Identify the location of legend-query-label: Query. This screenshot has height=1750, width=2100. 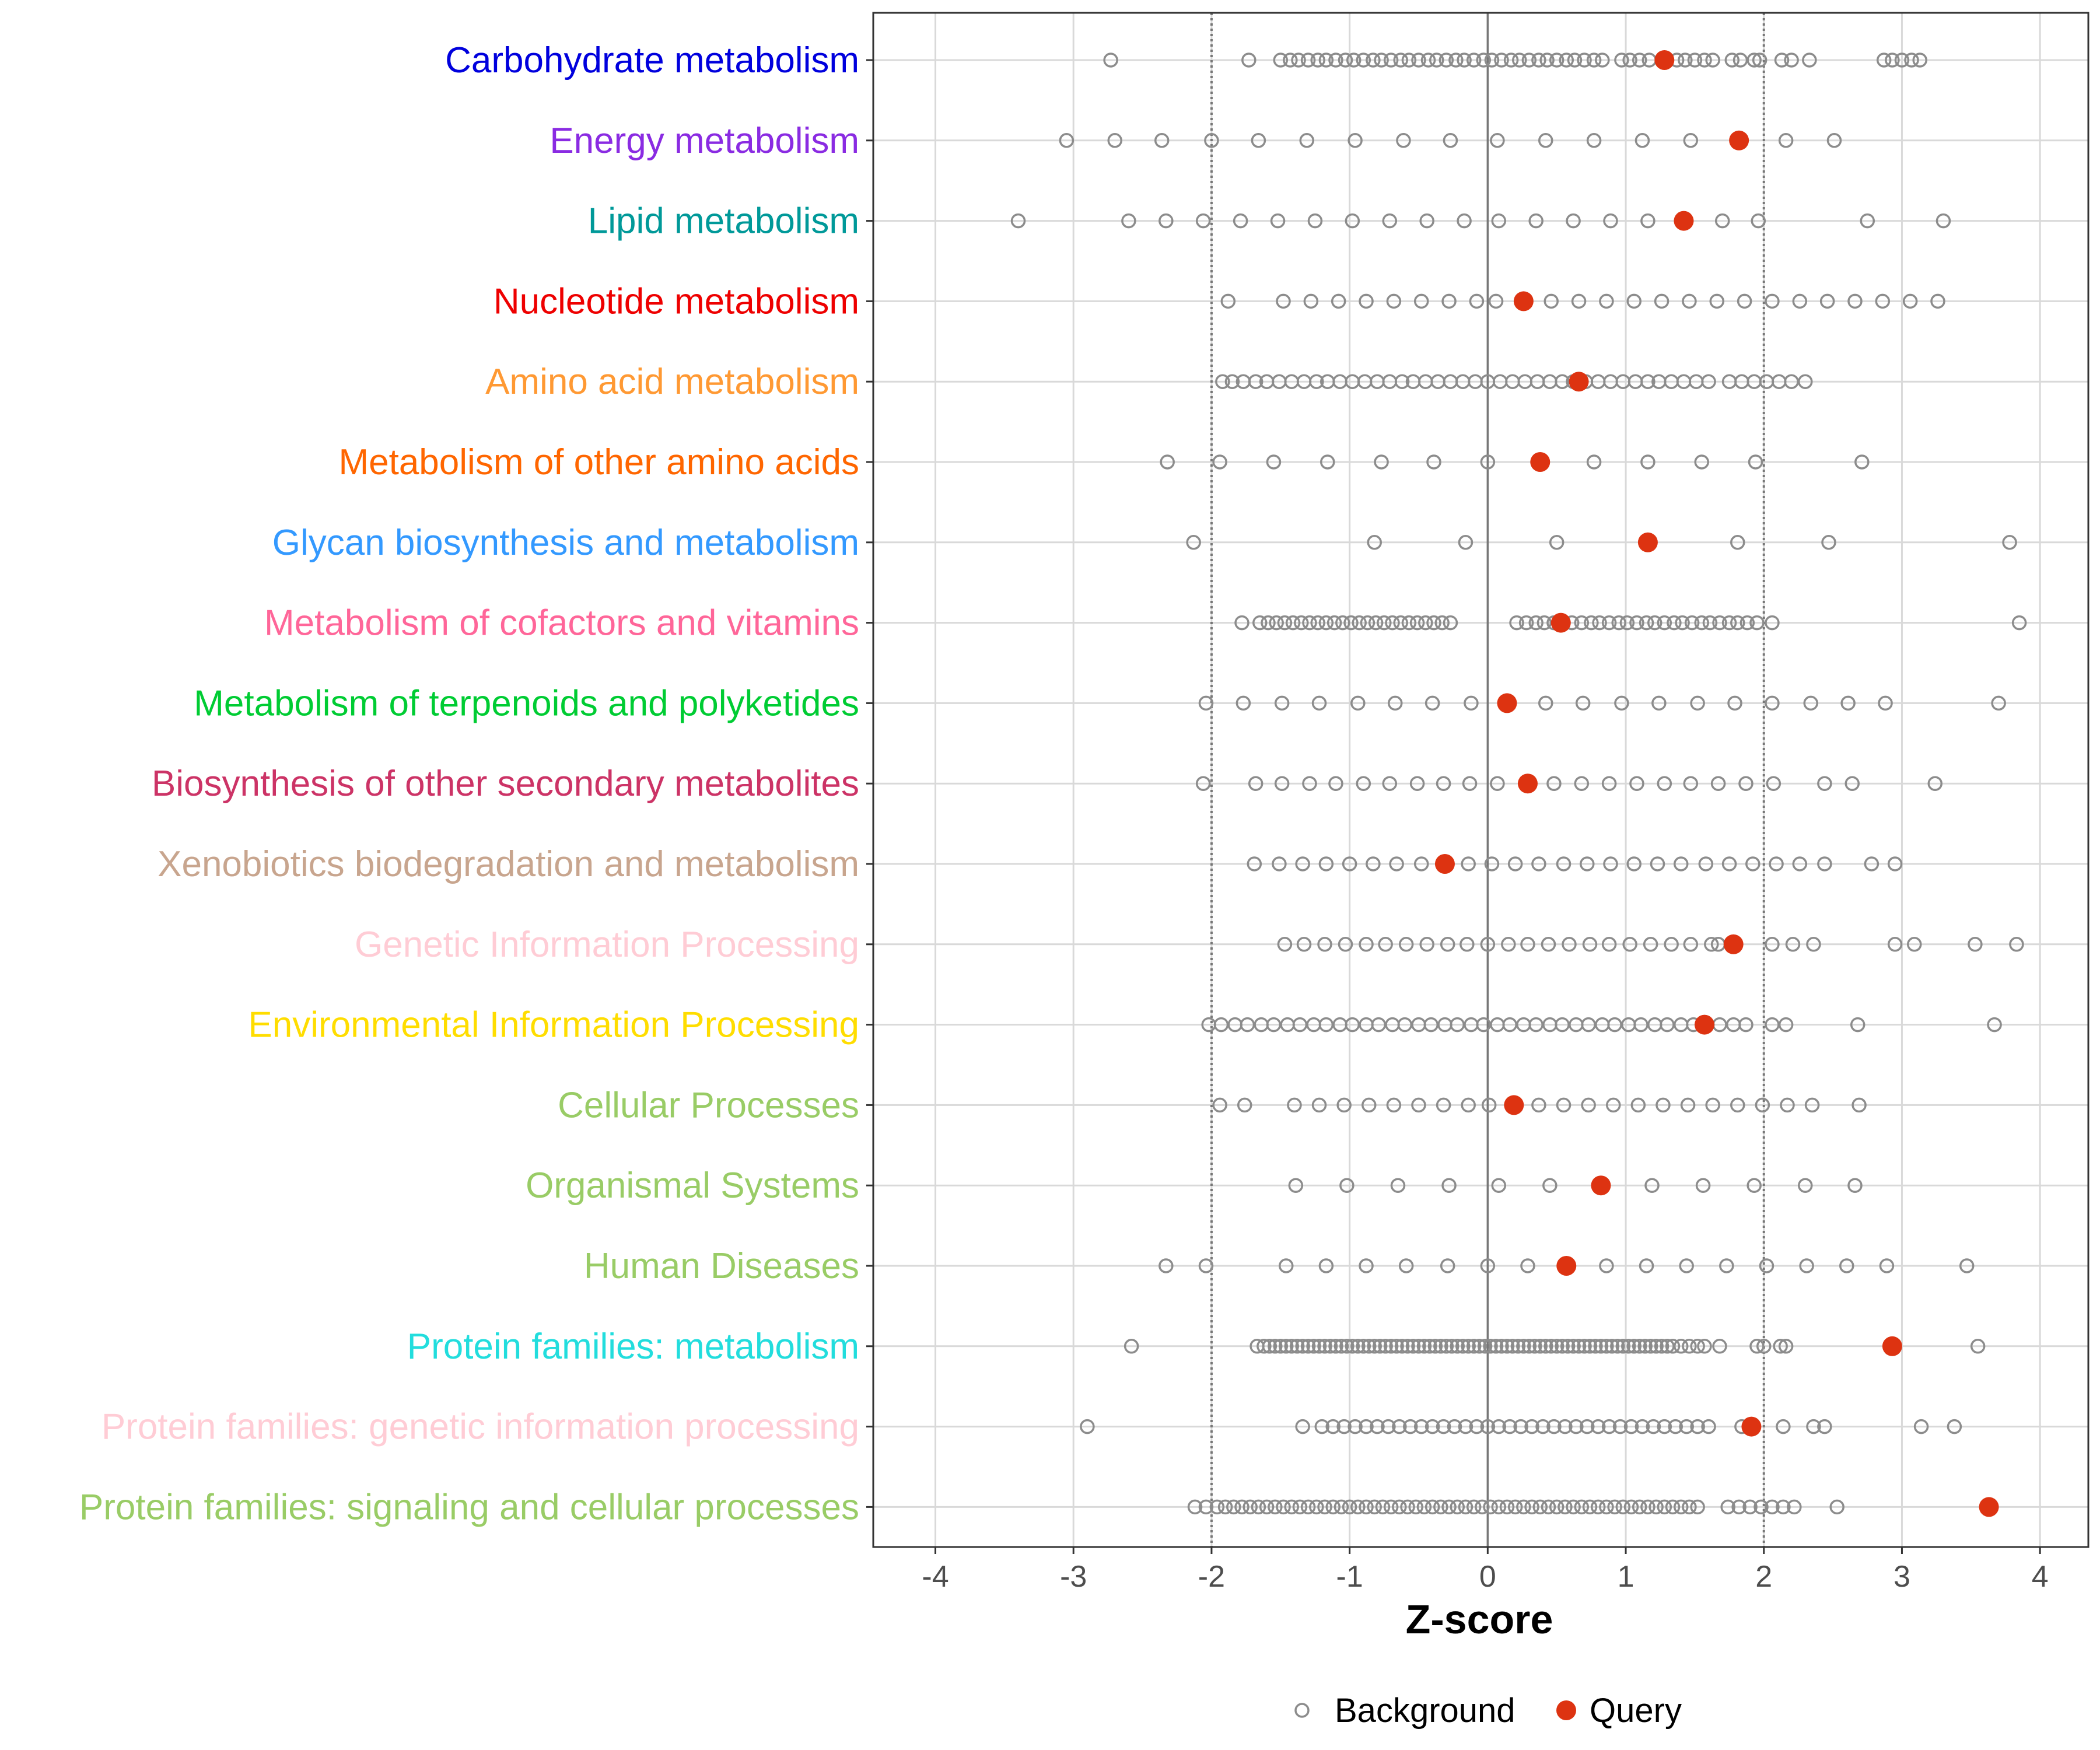
(1636, 1711).